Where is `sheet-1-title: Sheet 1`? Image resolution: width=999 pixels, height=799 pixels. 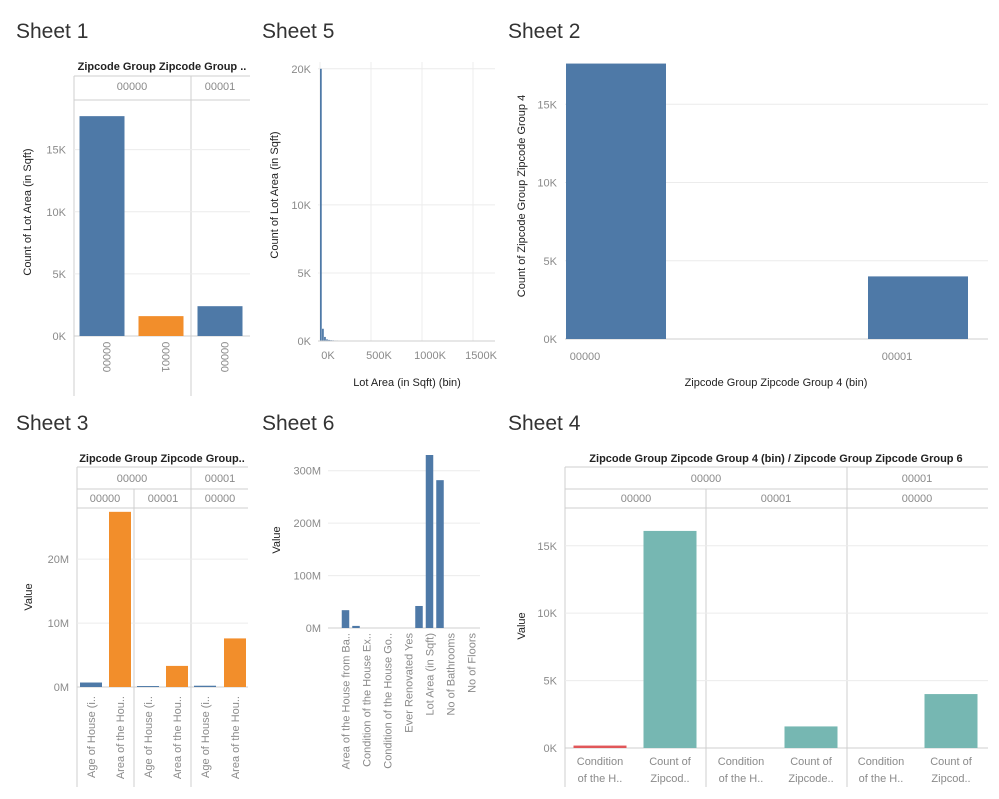
sheet-1-title: Sheet 1 is located at coordinates (52, 31).